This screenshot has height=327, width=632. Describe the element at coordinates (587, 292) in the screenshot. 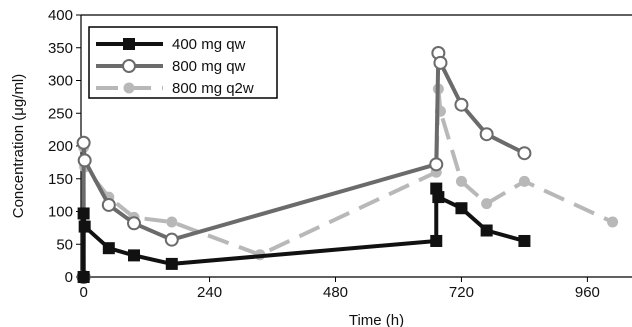

I see `x-tick-label: 960` at that location.